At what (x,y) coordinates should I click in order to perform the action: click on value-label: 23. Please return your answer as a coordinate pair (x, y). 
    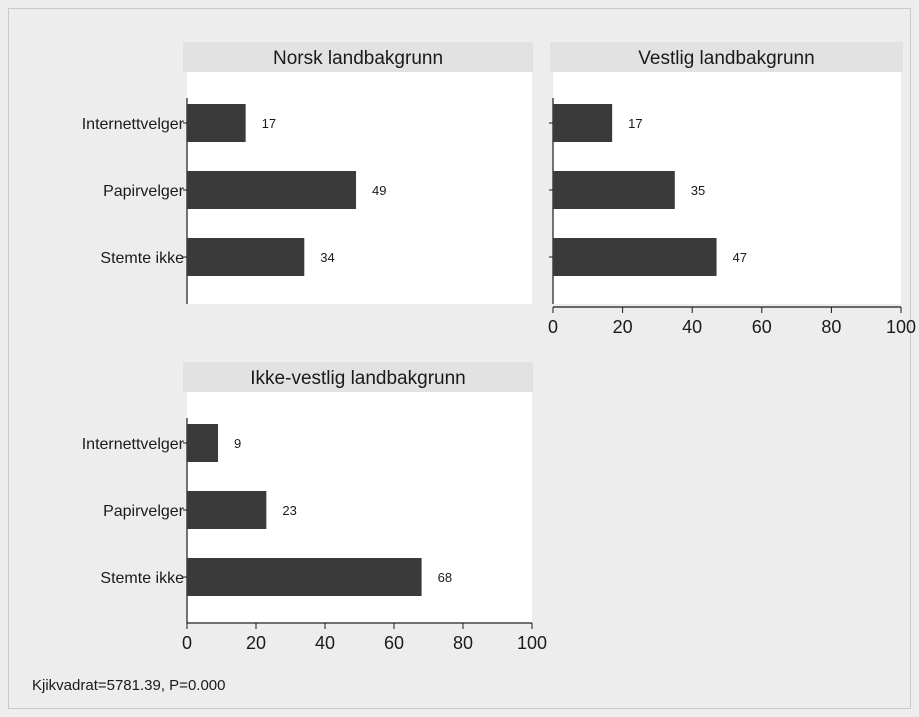
    Looking at the image, I should click on (289, 510).